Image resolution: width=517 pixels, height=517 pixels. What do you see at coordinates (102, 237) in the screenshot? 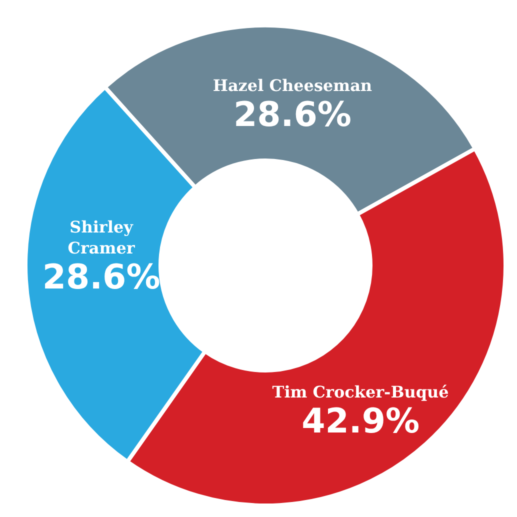
I see `slice-label: Shirley Cramer` at bounding box center [102, 237].